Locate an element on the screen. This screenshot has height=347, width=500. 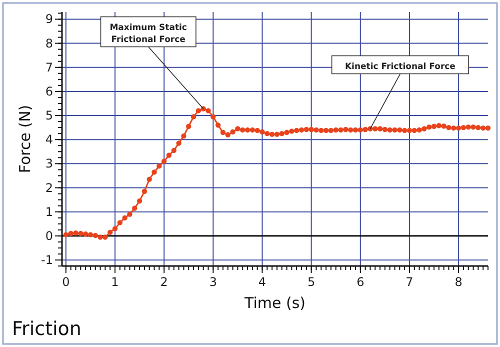
y-tick-label: 8 is located at coordinates (49, 43).